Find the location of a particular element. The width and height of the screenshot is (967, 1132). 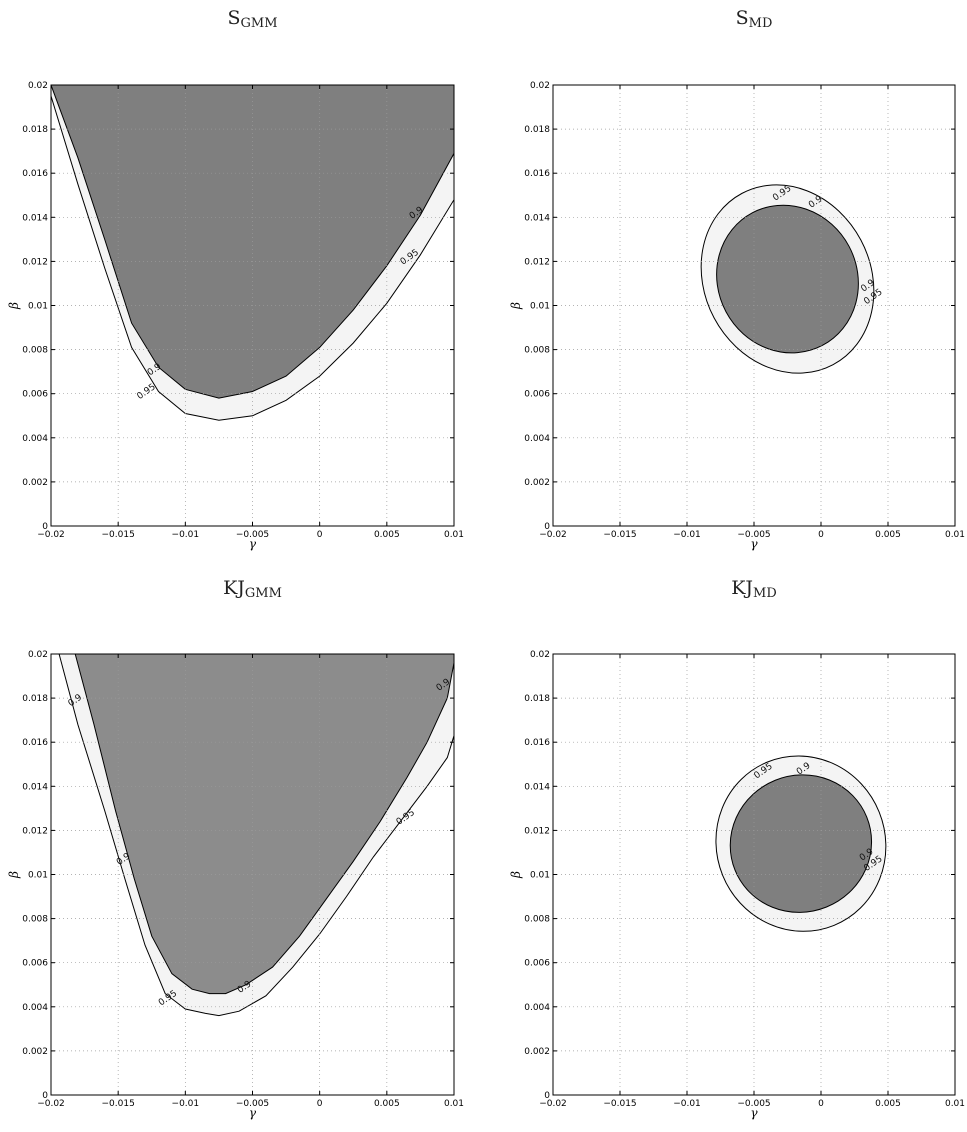

panel-title: KJGMM is located at coordinates (252, 589).